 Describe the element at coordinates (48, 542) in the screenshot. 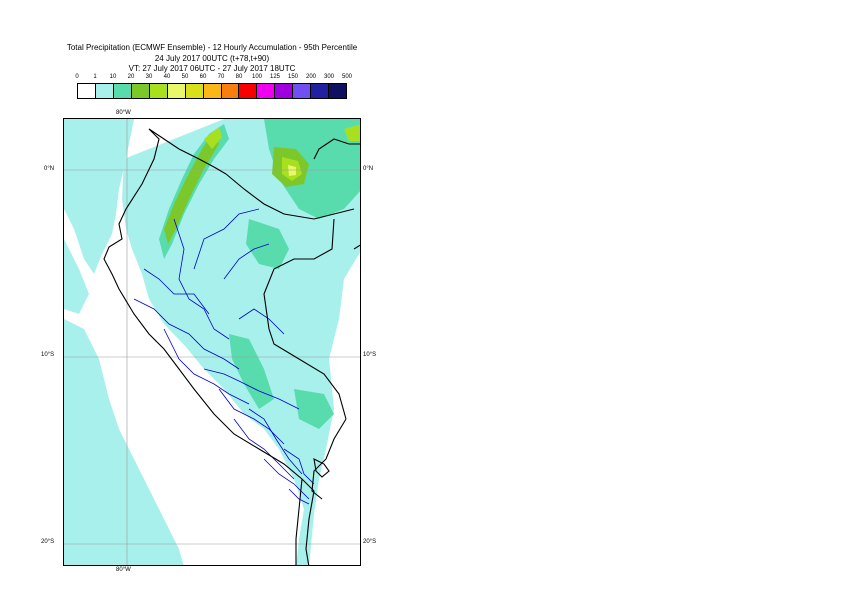

I see `lat-label-20s-left: 20°S` at that location.